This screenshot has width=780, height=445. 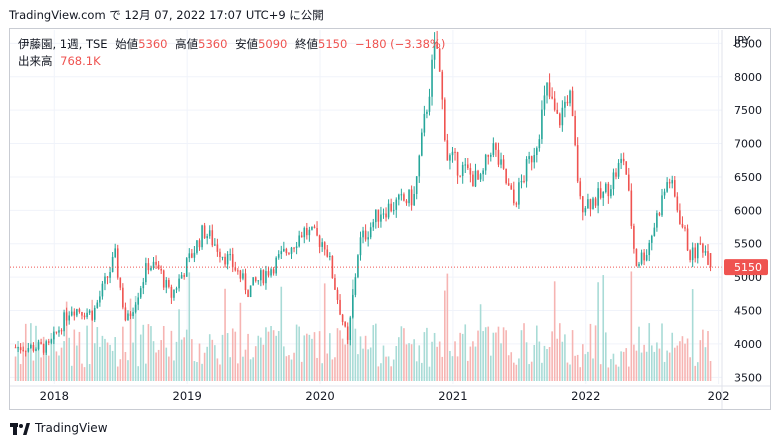 What do you see at coordinates (153, 44) in the screenshot?
I see `open-value: 5360` at bounding box center [153, 44].